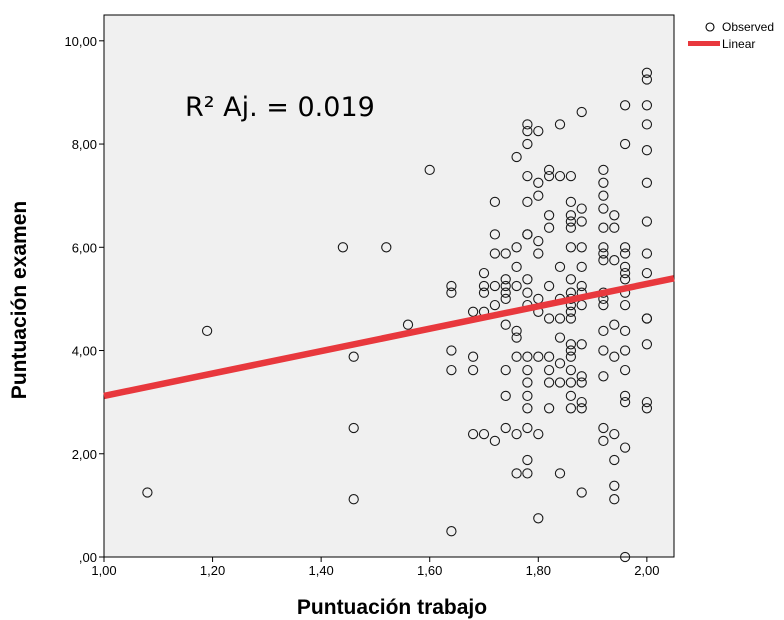 This screenshot has width=784, height=620. I want to click on y-tick-label: ,00, so click(88, 557).